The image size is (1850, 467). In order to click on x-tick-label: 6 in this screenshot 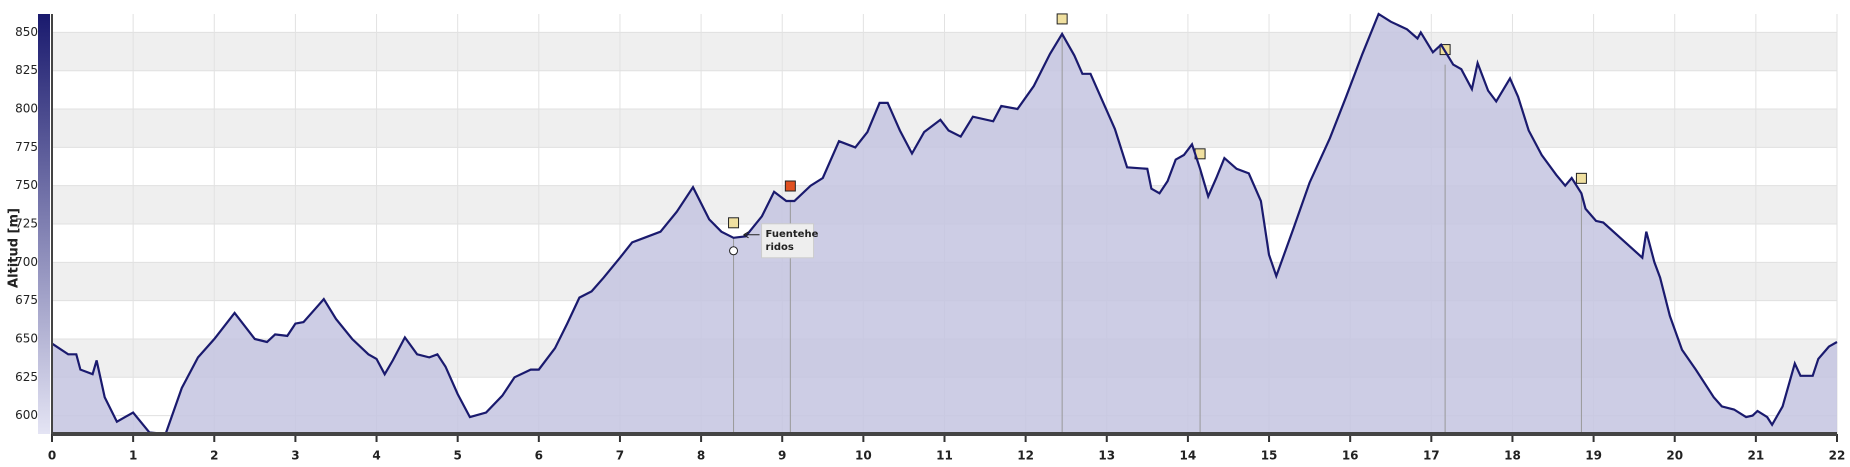, I will do `click(539, 456)`.